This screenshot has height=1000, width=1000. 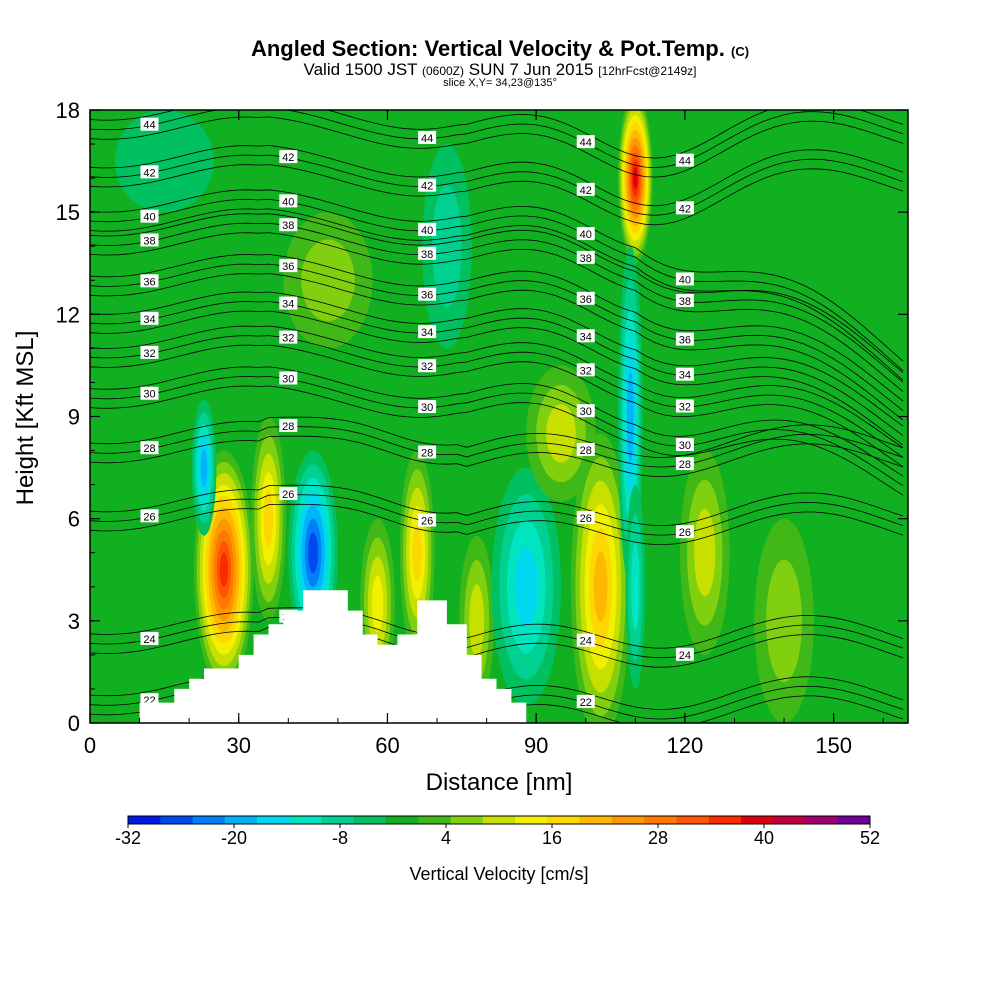 What do you see at coordinates (238, 745) in the screenshot?
I see `x-tick-label: 30` at bounding box center [238, 745].